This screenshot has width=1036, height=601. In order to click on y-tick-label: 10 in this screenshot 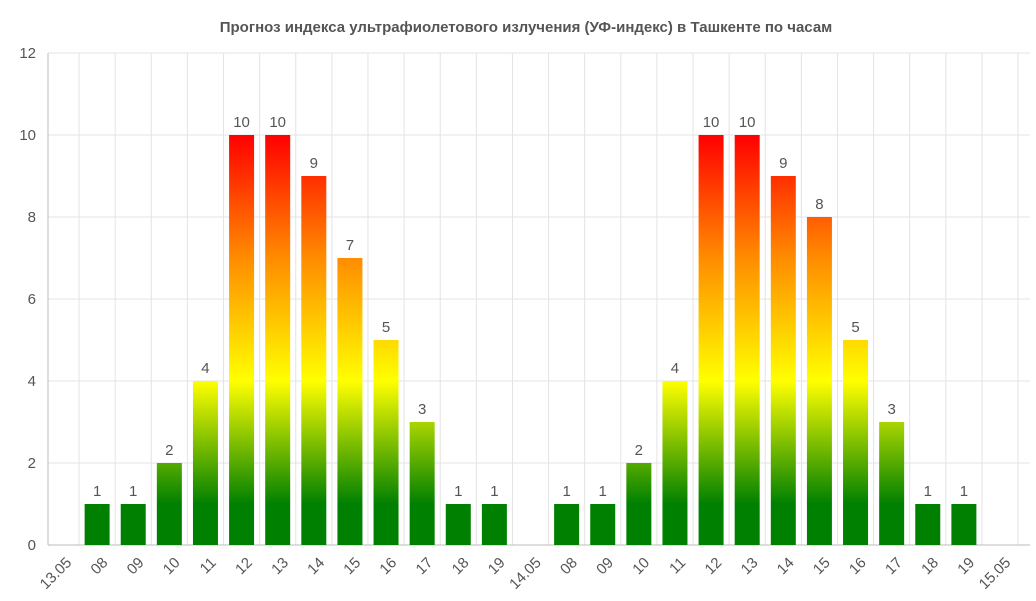, I will do `click(27, 135)`.